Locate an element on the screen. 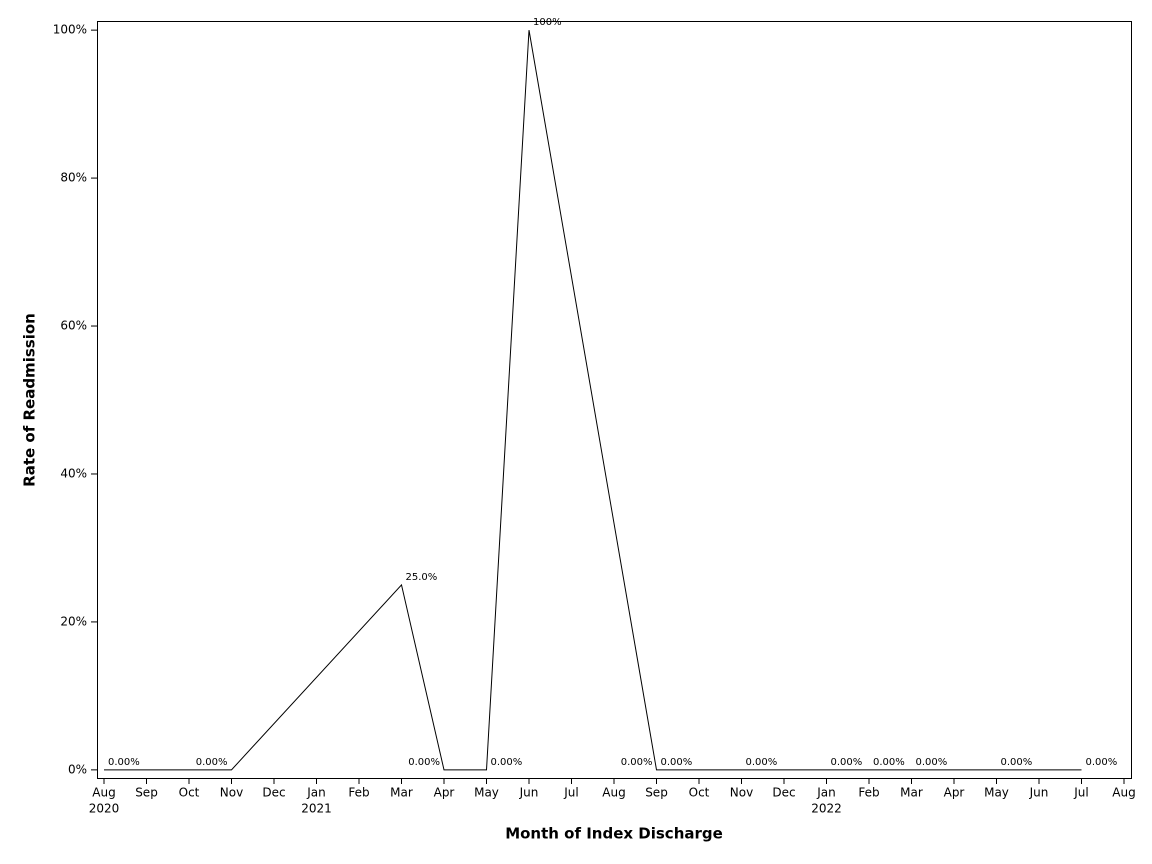 This screenshot has width=1152, height=864. x-year-label: 2020 is located at coordinates (104, 809).